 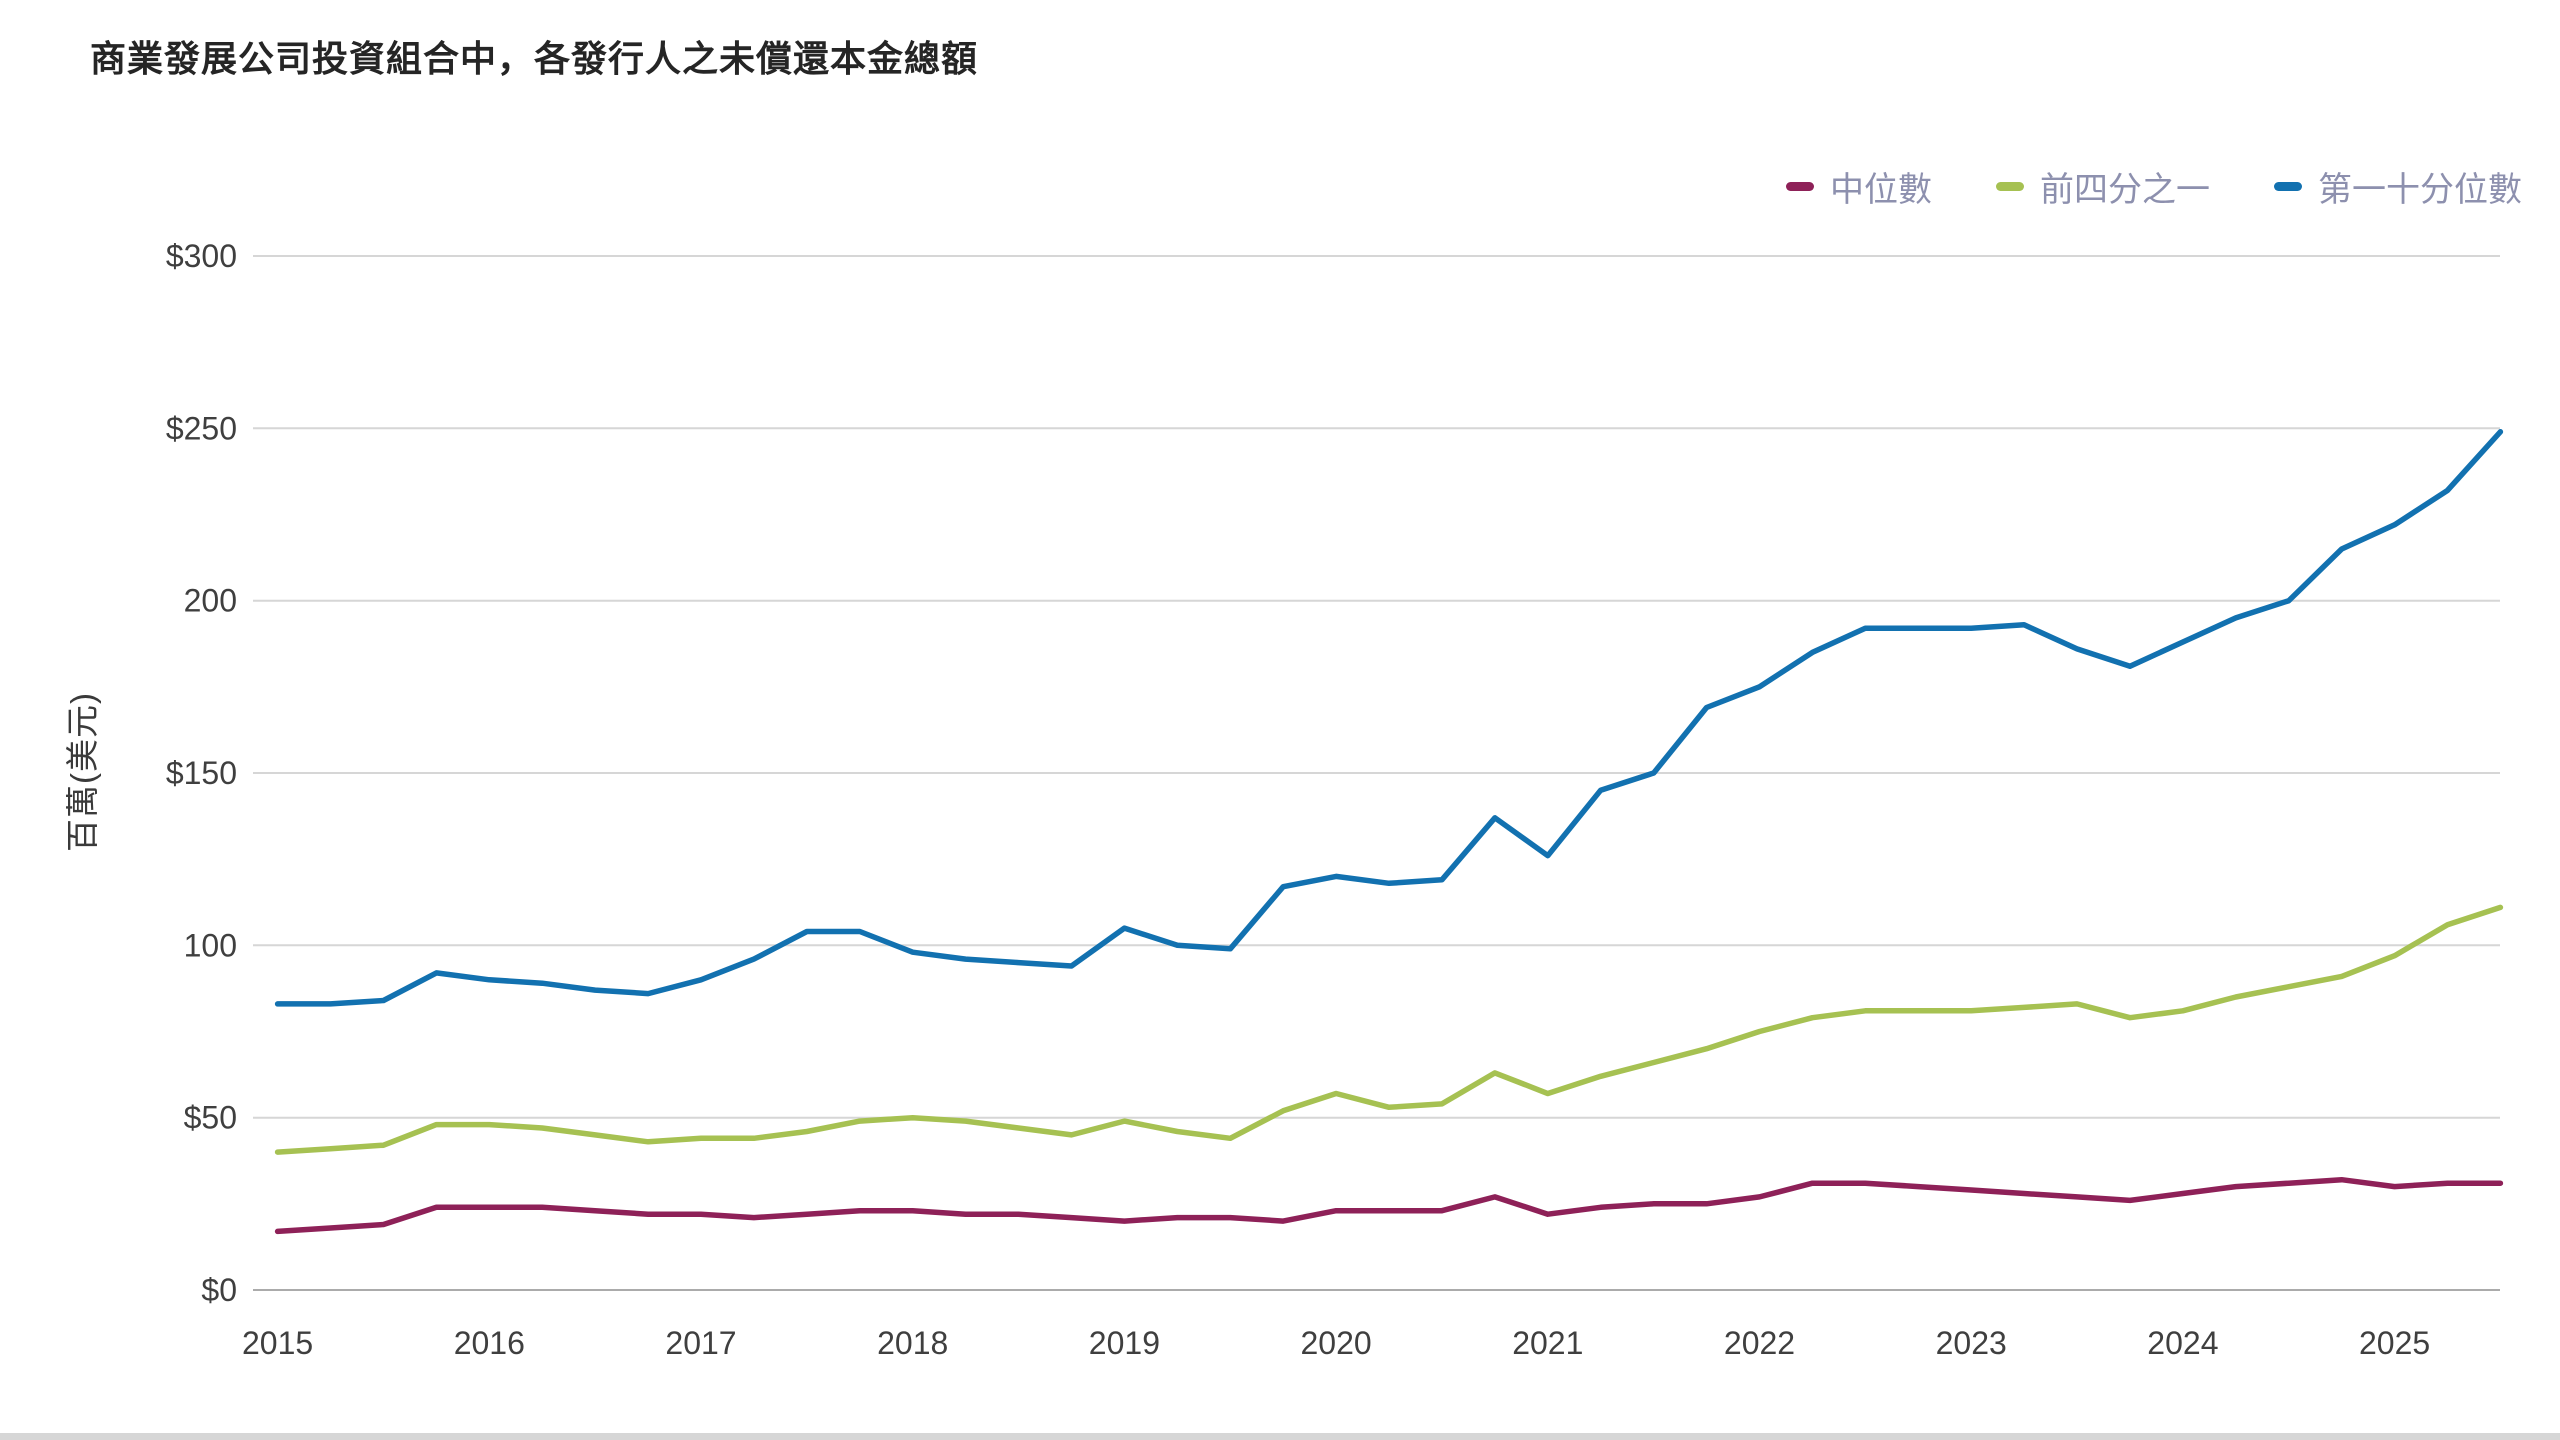 I want to click on legend-label-median: 中位數, so click(x=1881, y=190).